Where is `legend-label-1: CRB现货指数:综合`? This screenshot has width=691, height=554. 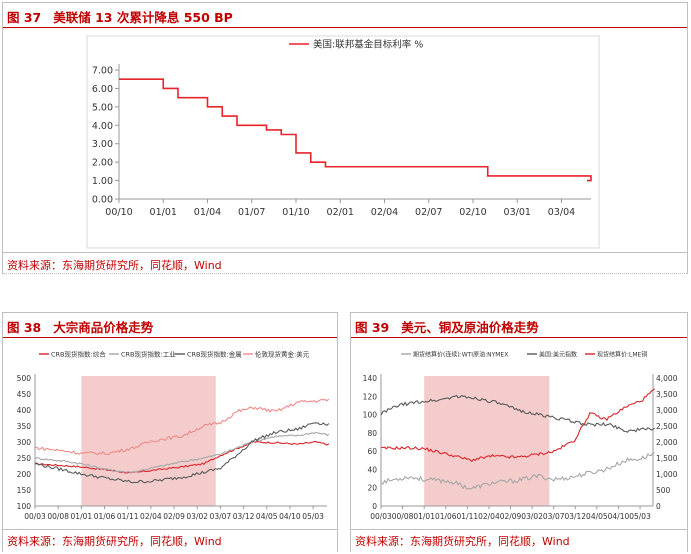
legend-label-1: CRB现货指数:综合 is located at coordinates (78, 354).